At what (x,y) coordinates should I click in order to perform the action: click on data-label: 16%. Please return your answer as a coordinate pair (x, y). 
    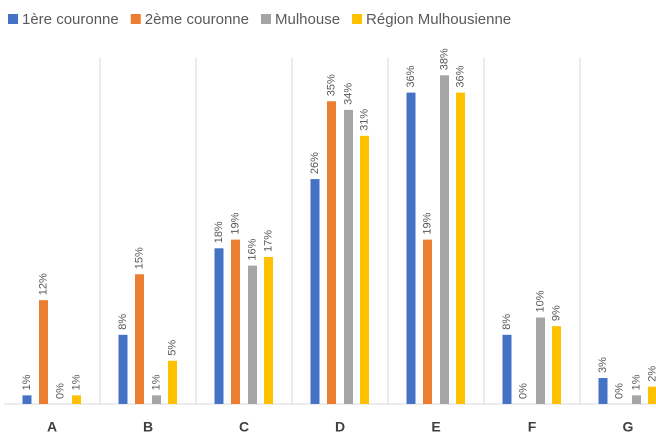
    Looking at the image, I should click on (252, 249).